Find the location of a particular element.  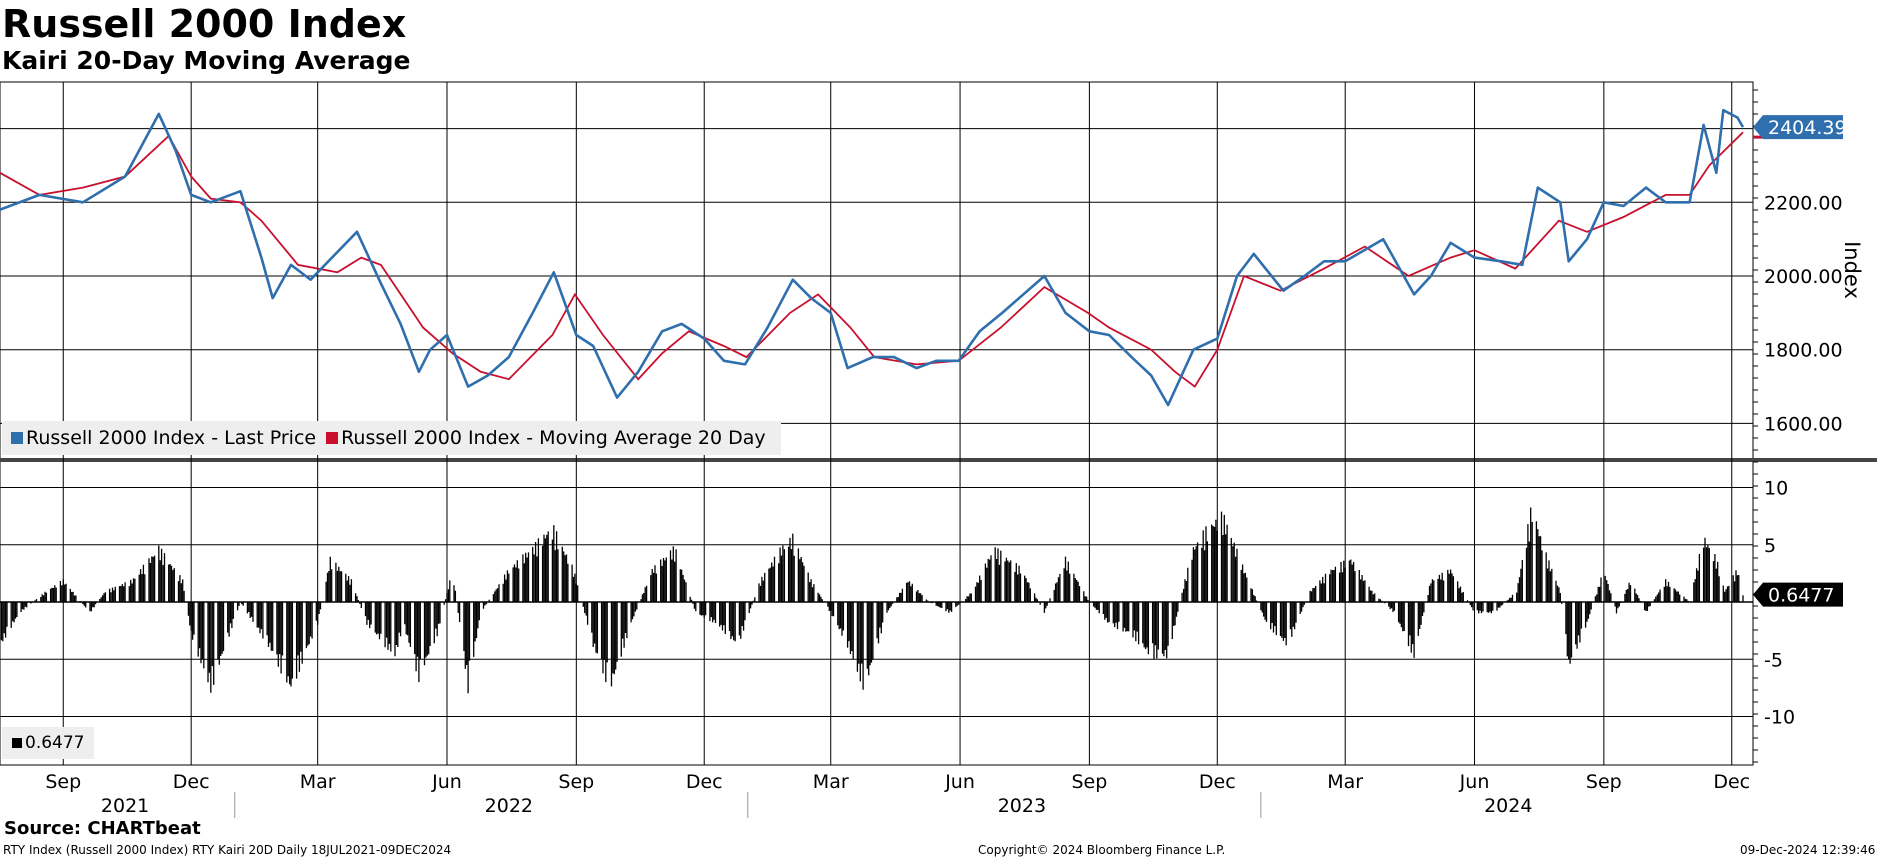

price-last-value: 2404.39 is located at coordinates (1807, 128).